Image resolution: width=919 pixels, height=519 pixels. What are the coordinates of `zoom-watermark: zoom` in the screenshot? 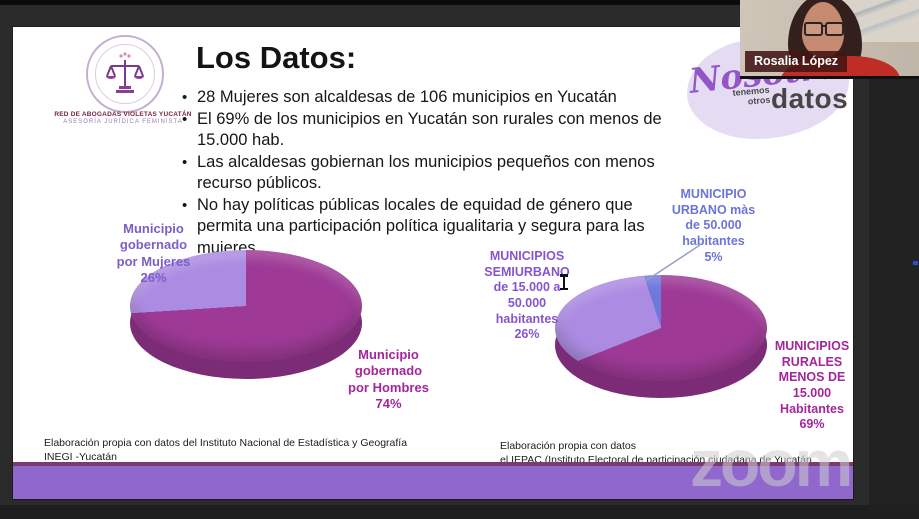 It's located at (771, 463).